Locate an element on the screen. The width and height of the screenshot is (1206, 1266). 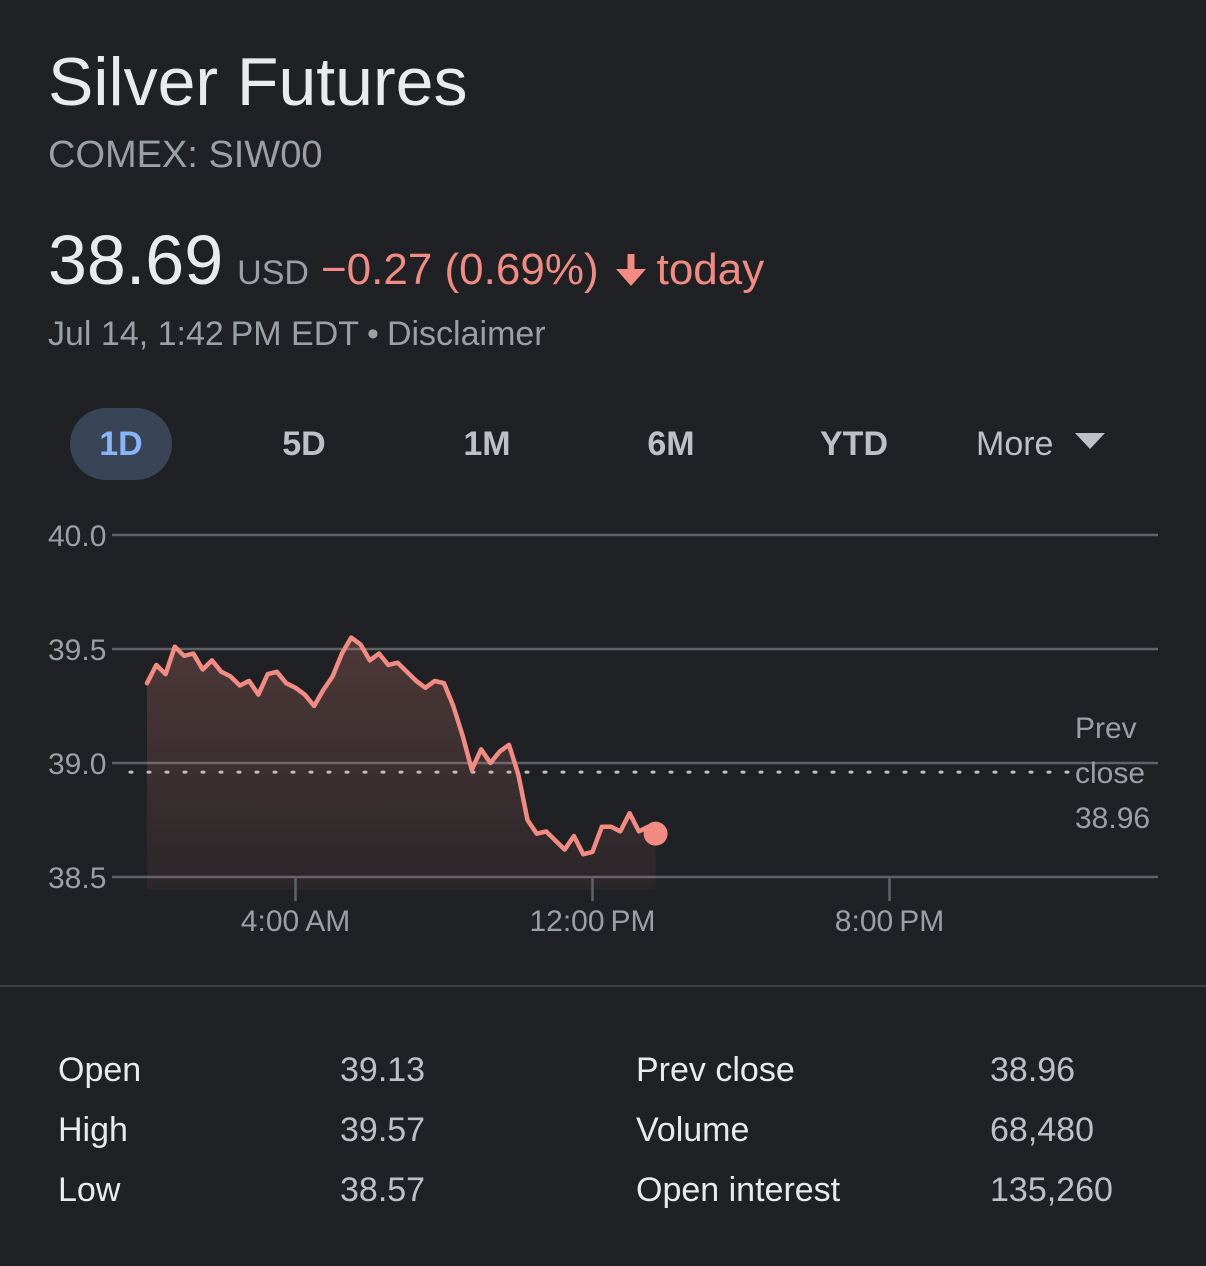
tab-1m: 1M is located at coordinates (487, 444).